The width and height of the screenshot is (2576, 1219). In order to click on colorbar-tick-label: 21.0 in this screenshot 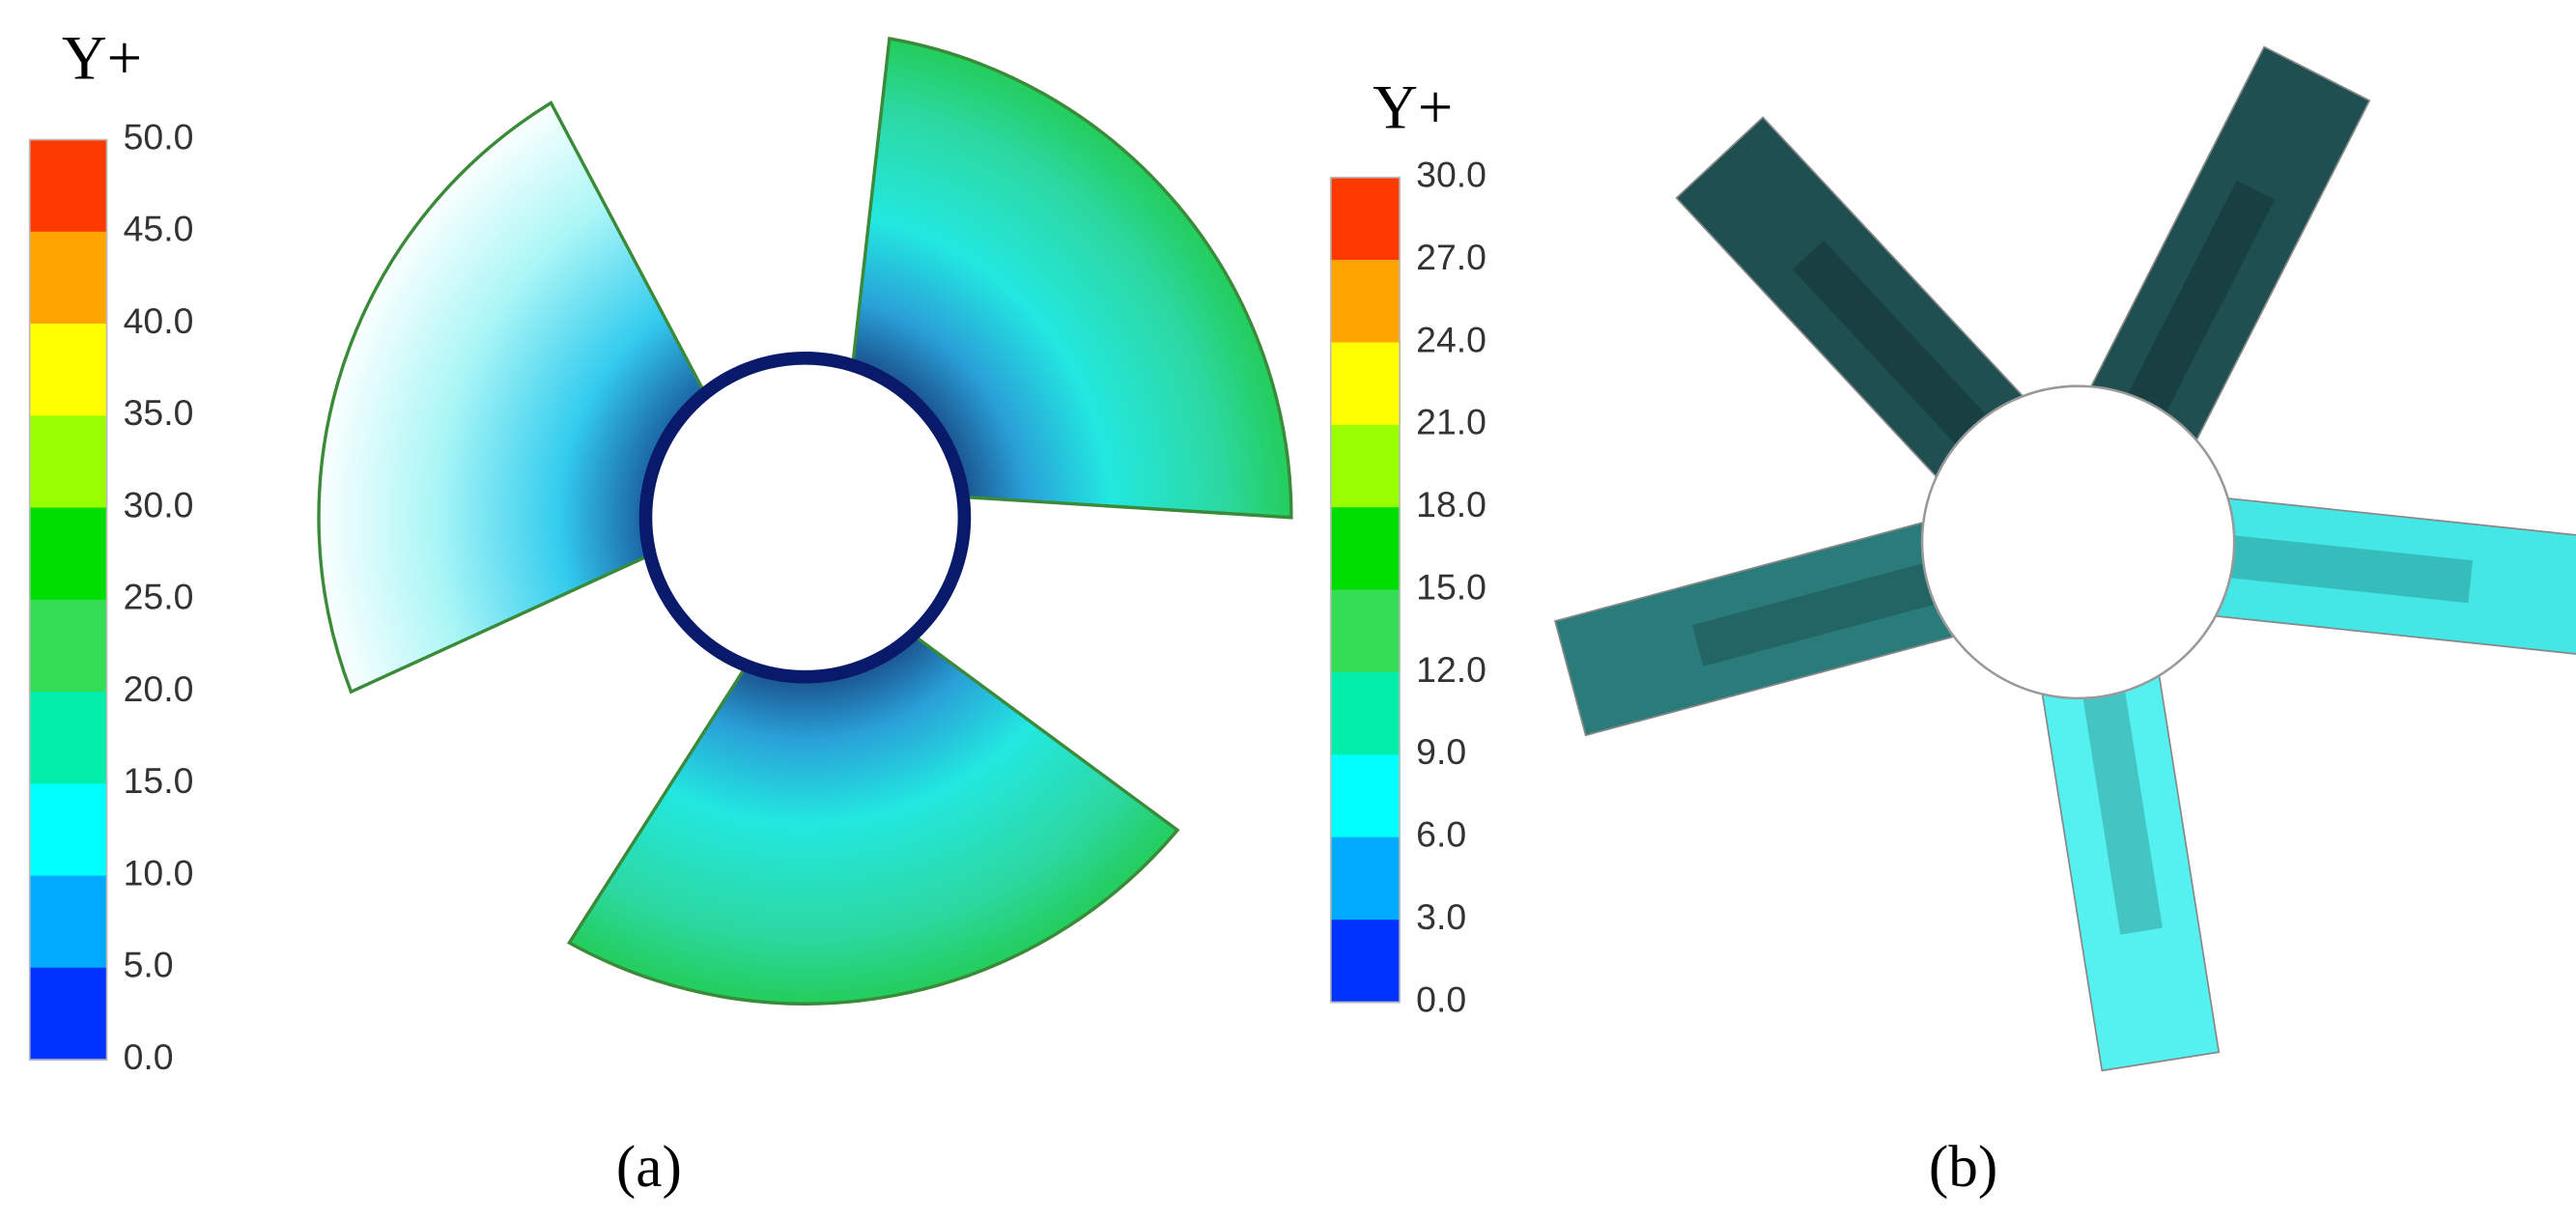, I will do `click(1451, 422)`.